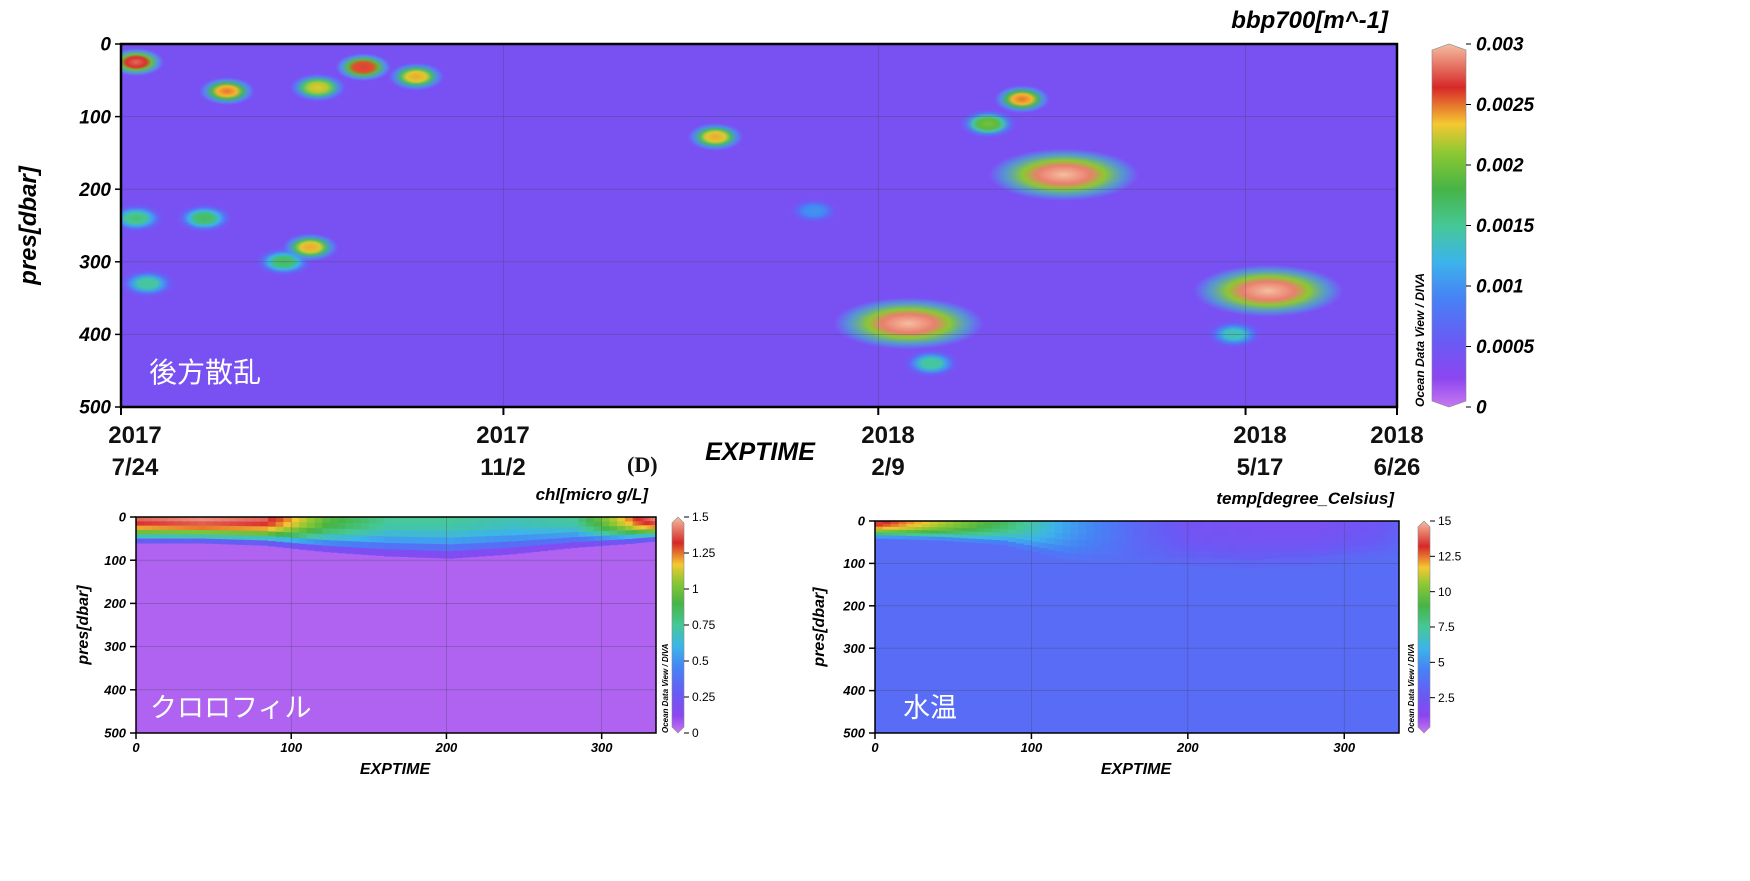 The width and height of the screenshot is (1750, 881). I want to click on chl-x-tick-label: 300, so click(602, 747).